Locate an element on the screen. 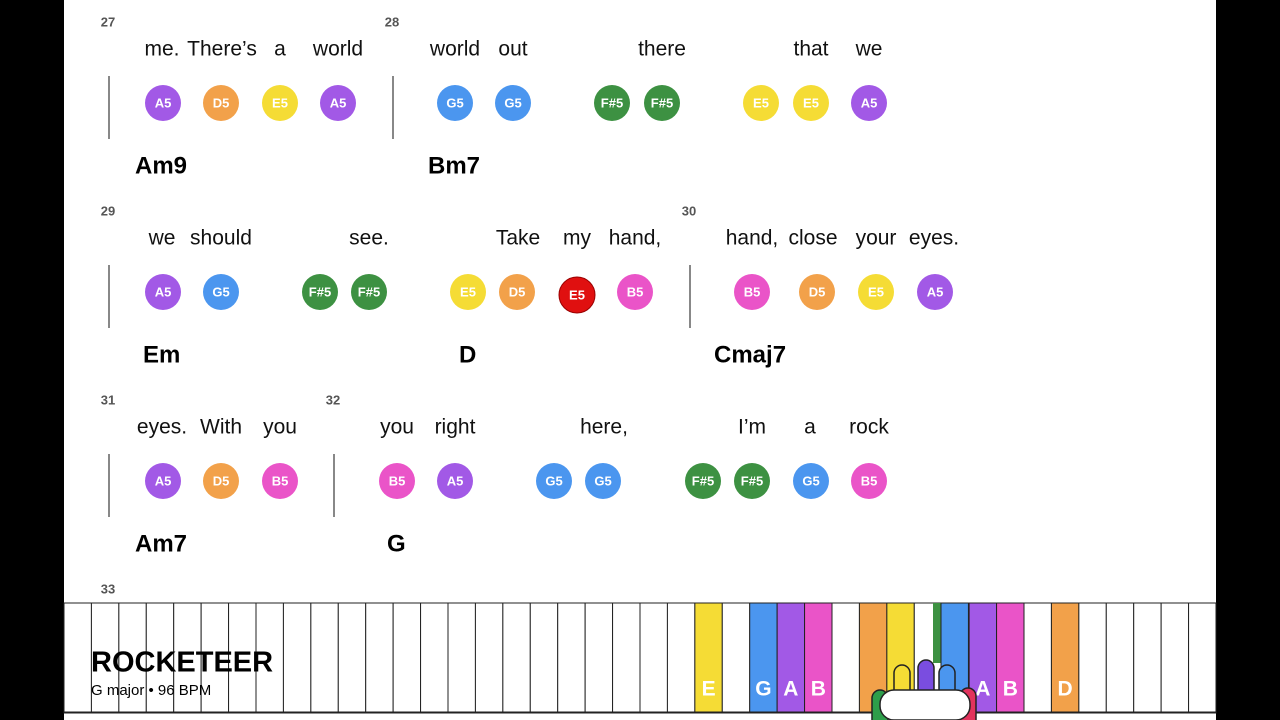  lyric-word: There’s is located at coordinates (222, 49).